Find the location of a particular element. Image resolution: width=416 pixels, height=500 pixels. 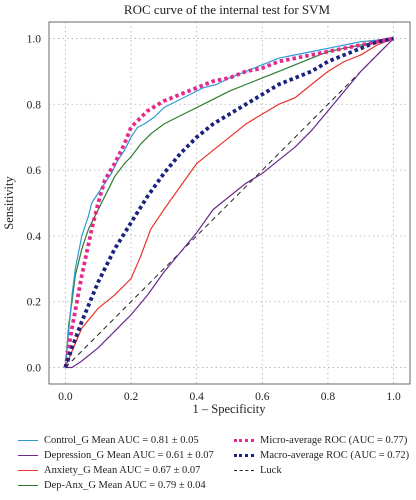

legend-label: Anxiety_G Mean AUC = 0.67 ± 0.07 is located at coordinates (122, 470).